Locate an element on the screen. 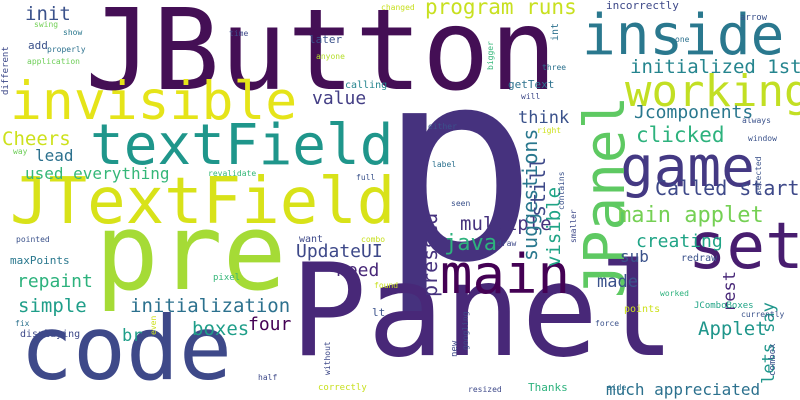 The height and width of the screenshot is (400, 800). cloud-word: much appreciated is located at coordinates (683, 389).